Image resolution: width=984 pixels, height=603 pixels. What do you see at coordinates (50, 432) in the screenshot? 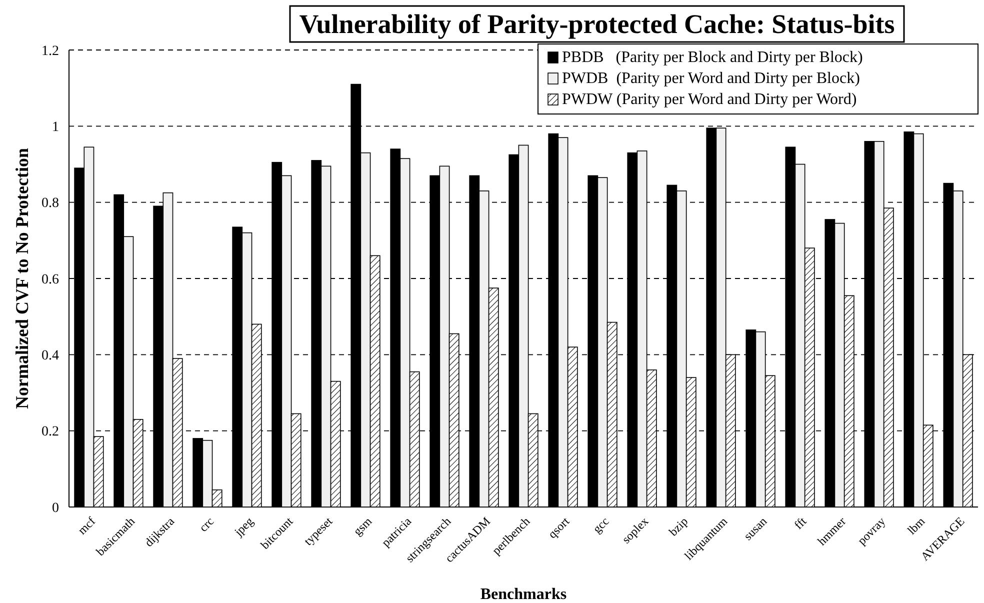
I see `y-tick-label: 0.2` at bounding box center [50, 432].